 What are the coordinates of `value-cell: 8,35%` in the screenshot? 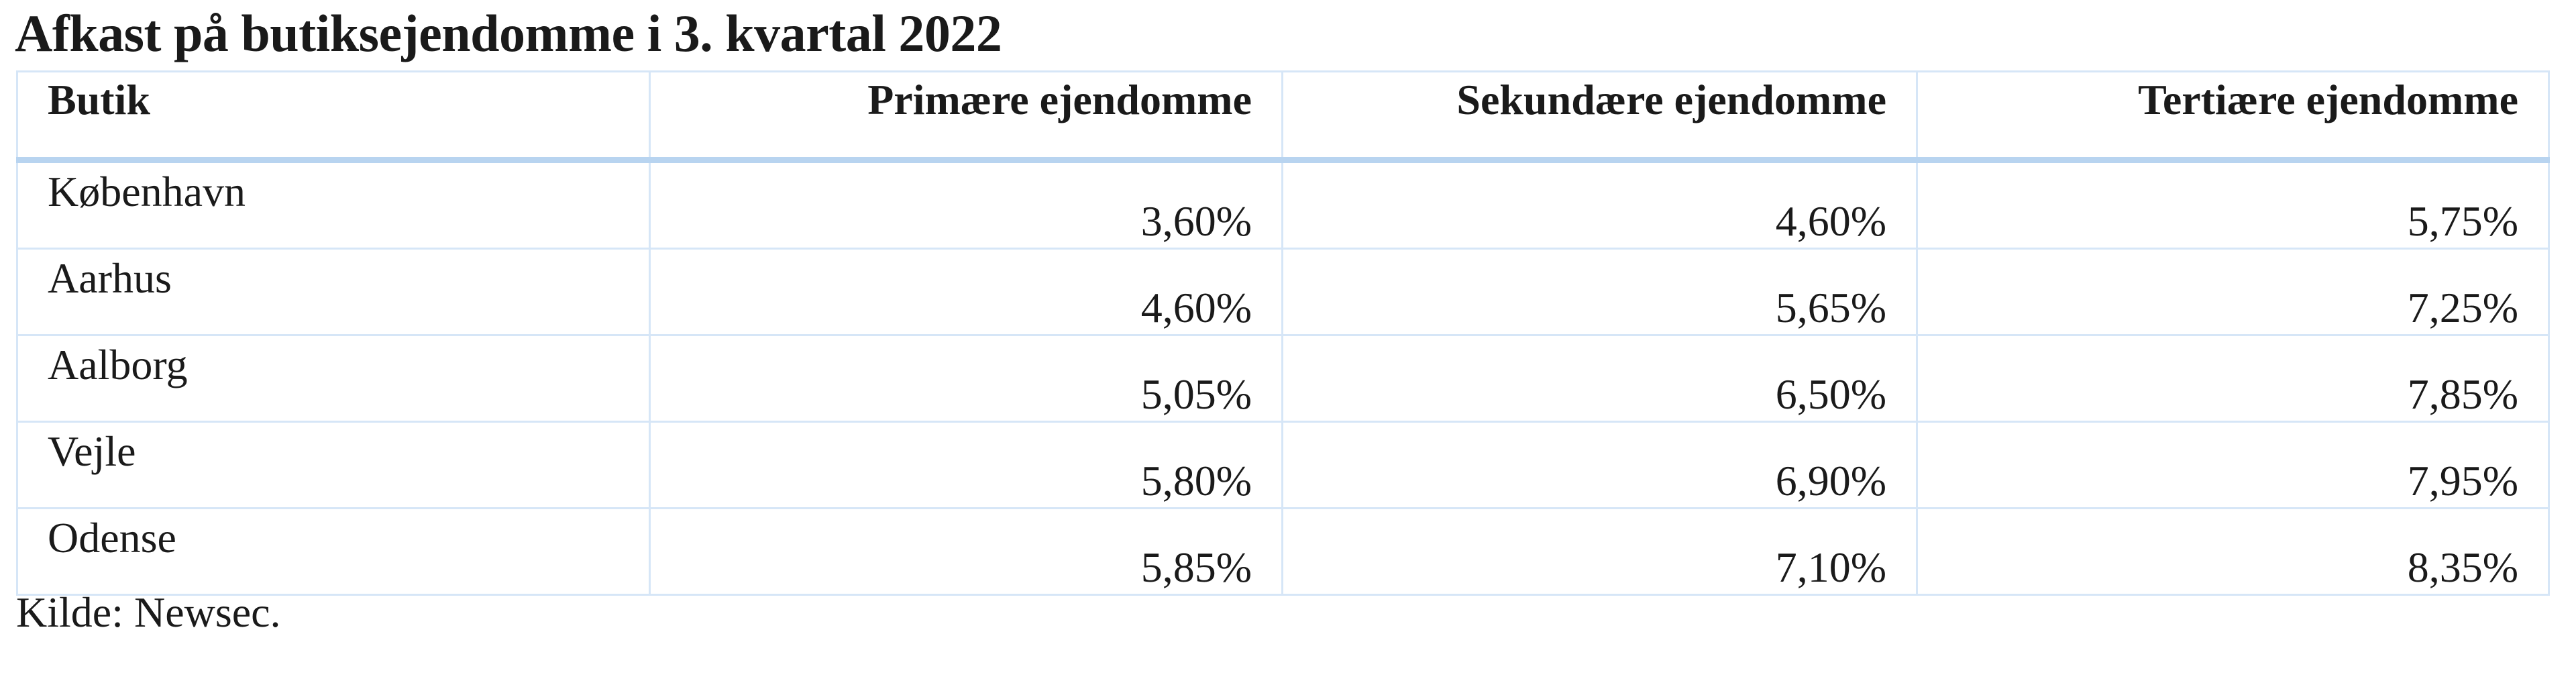 It's located at (2233, 551).